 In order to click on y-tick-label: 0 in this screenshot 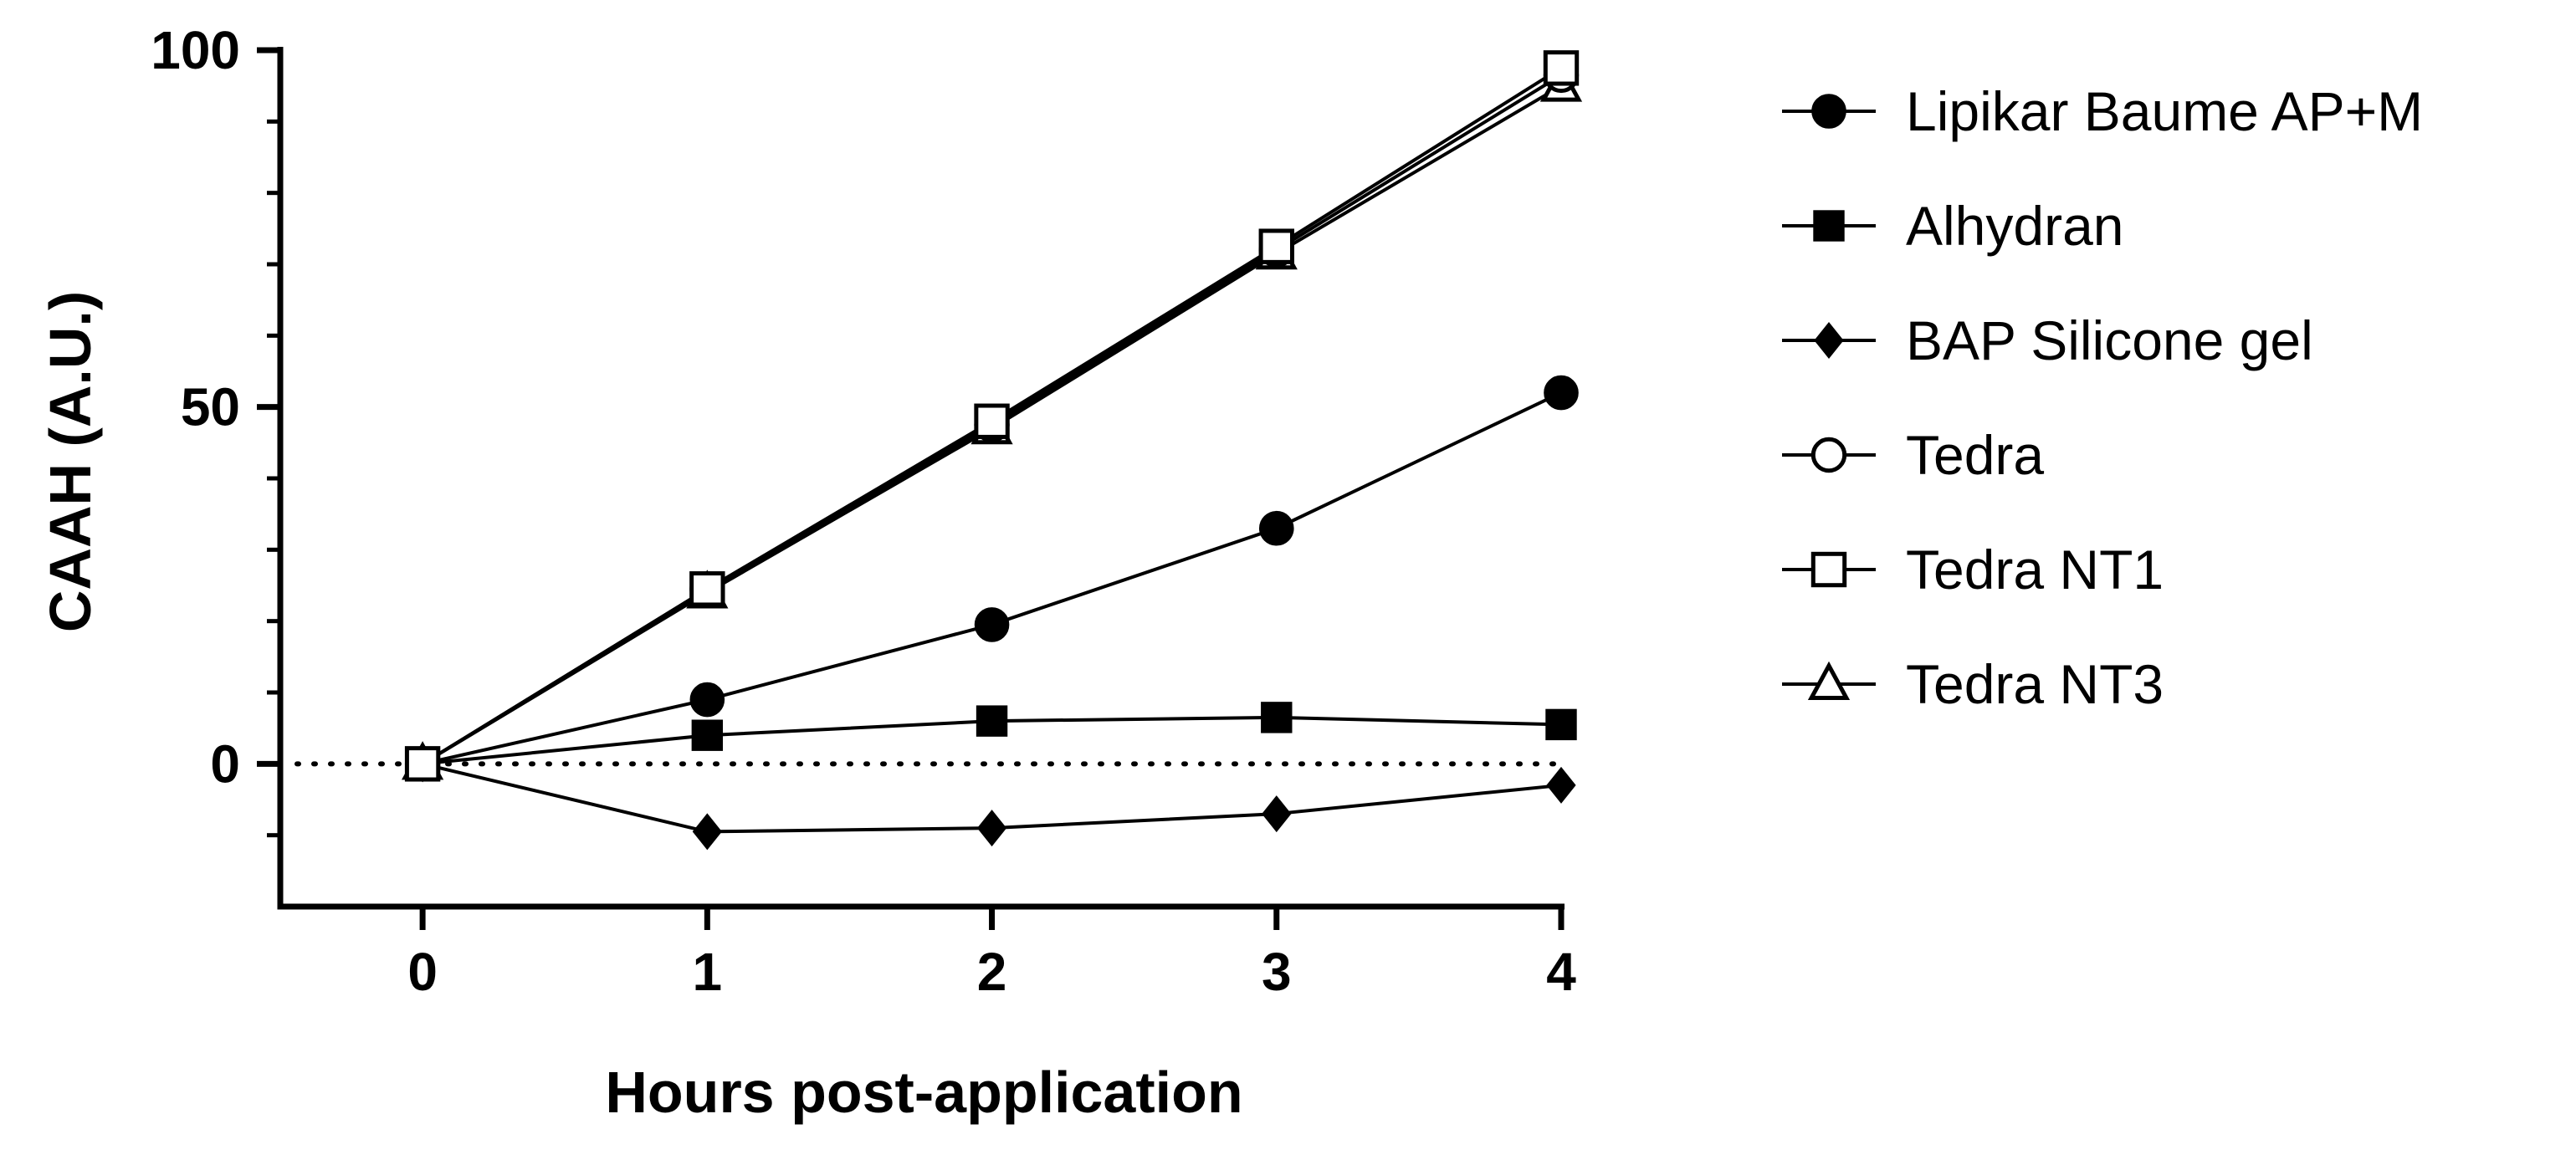, I will do `click(225, 764)`.